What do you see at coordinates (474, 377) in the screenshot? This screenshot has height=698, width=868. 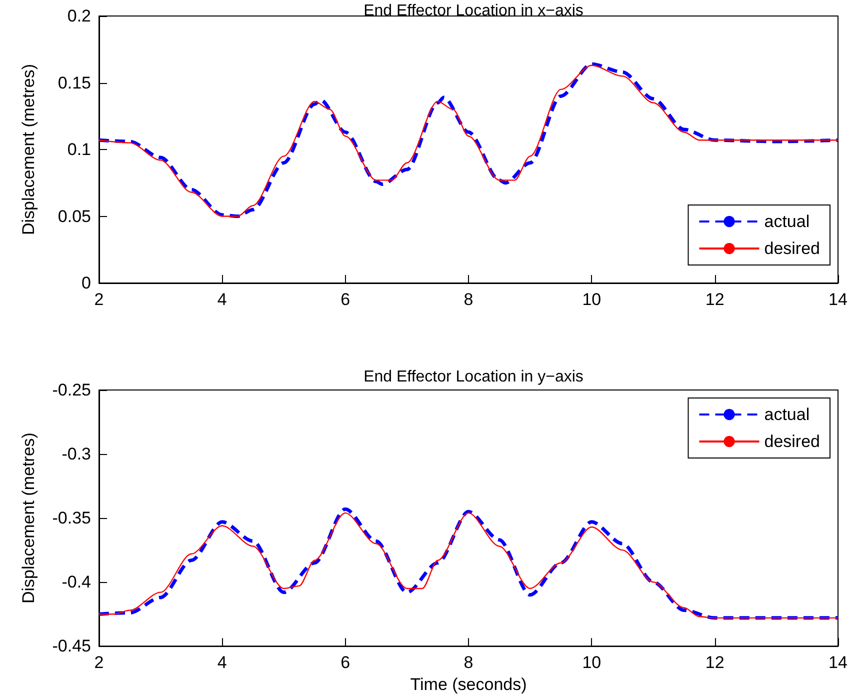 I see `chart-title: End Effector Location in y−axis` at bounding box center [474, 377].